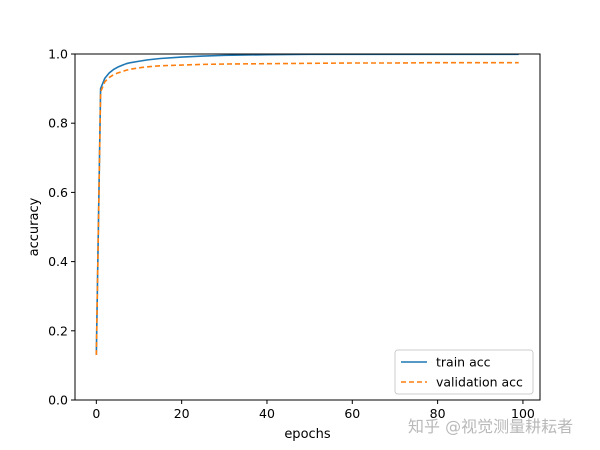 The width and height of the screenshot is (600, 450). I want to click on y-tick-label: 0.0, so click(58, 400).